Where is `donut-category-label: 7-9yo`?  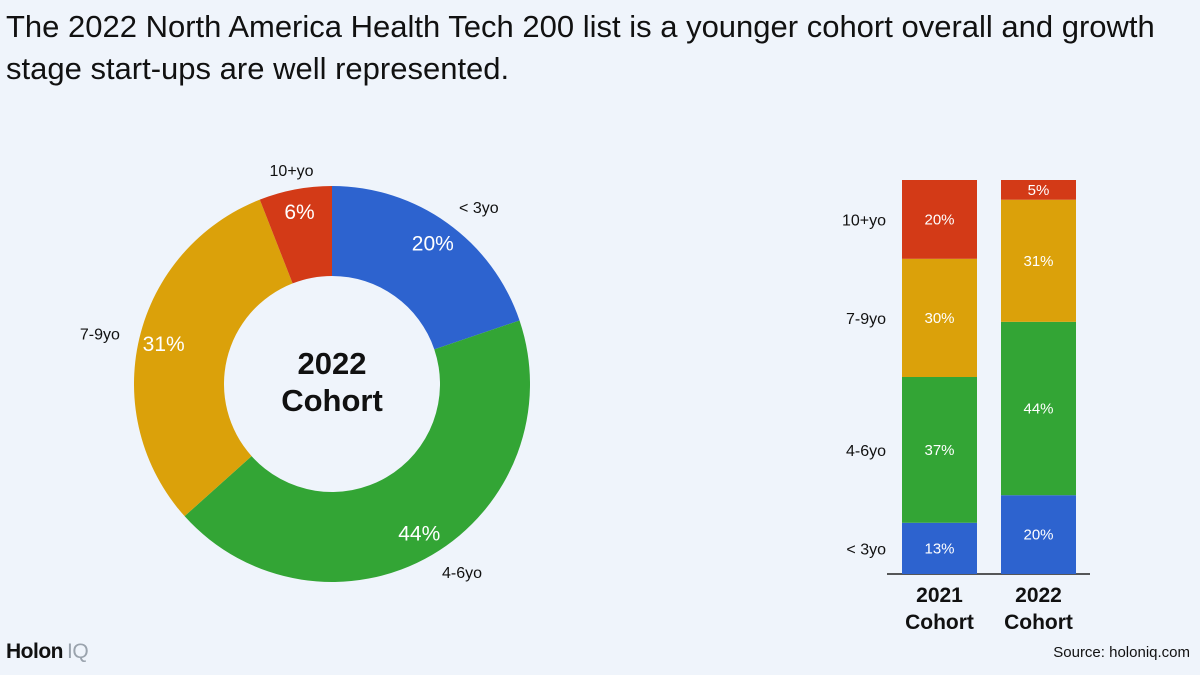
donut-category-label: 7-9yo is located at coordinates (100, 335).